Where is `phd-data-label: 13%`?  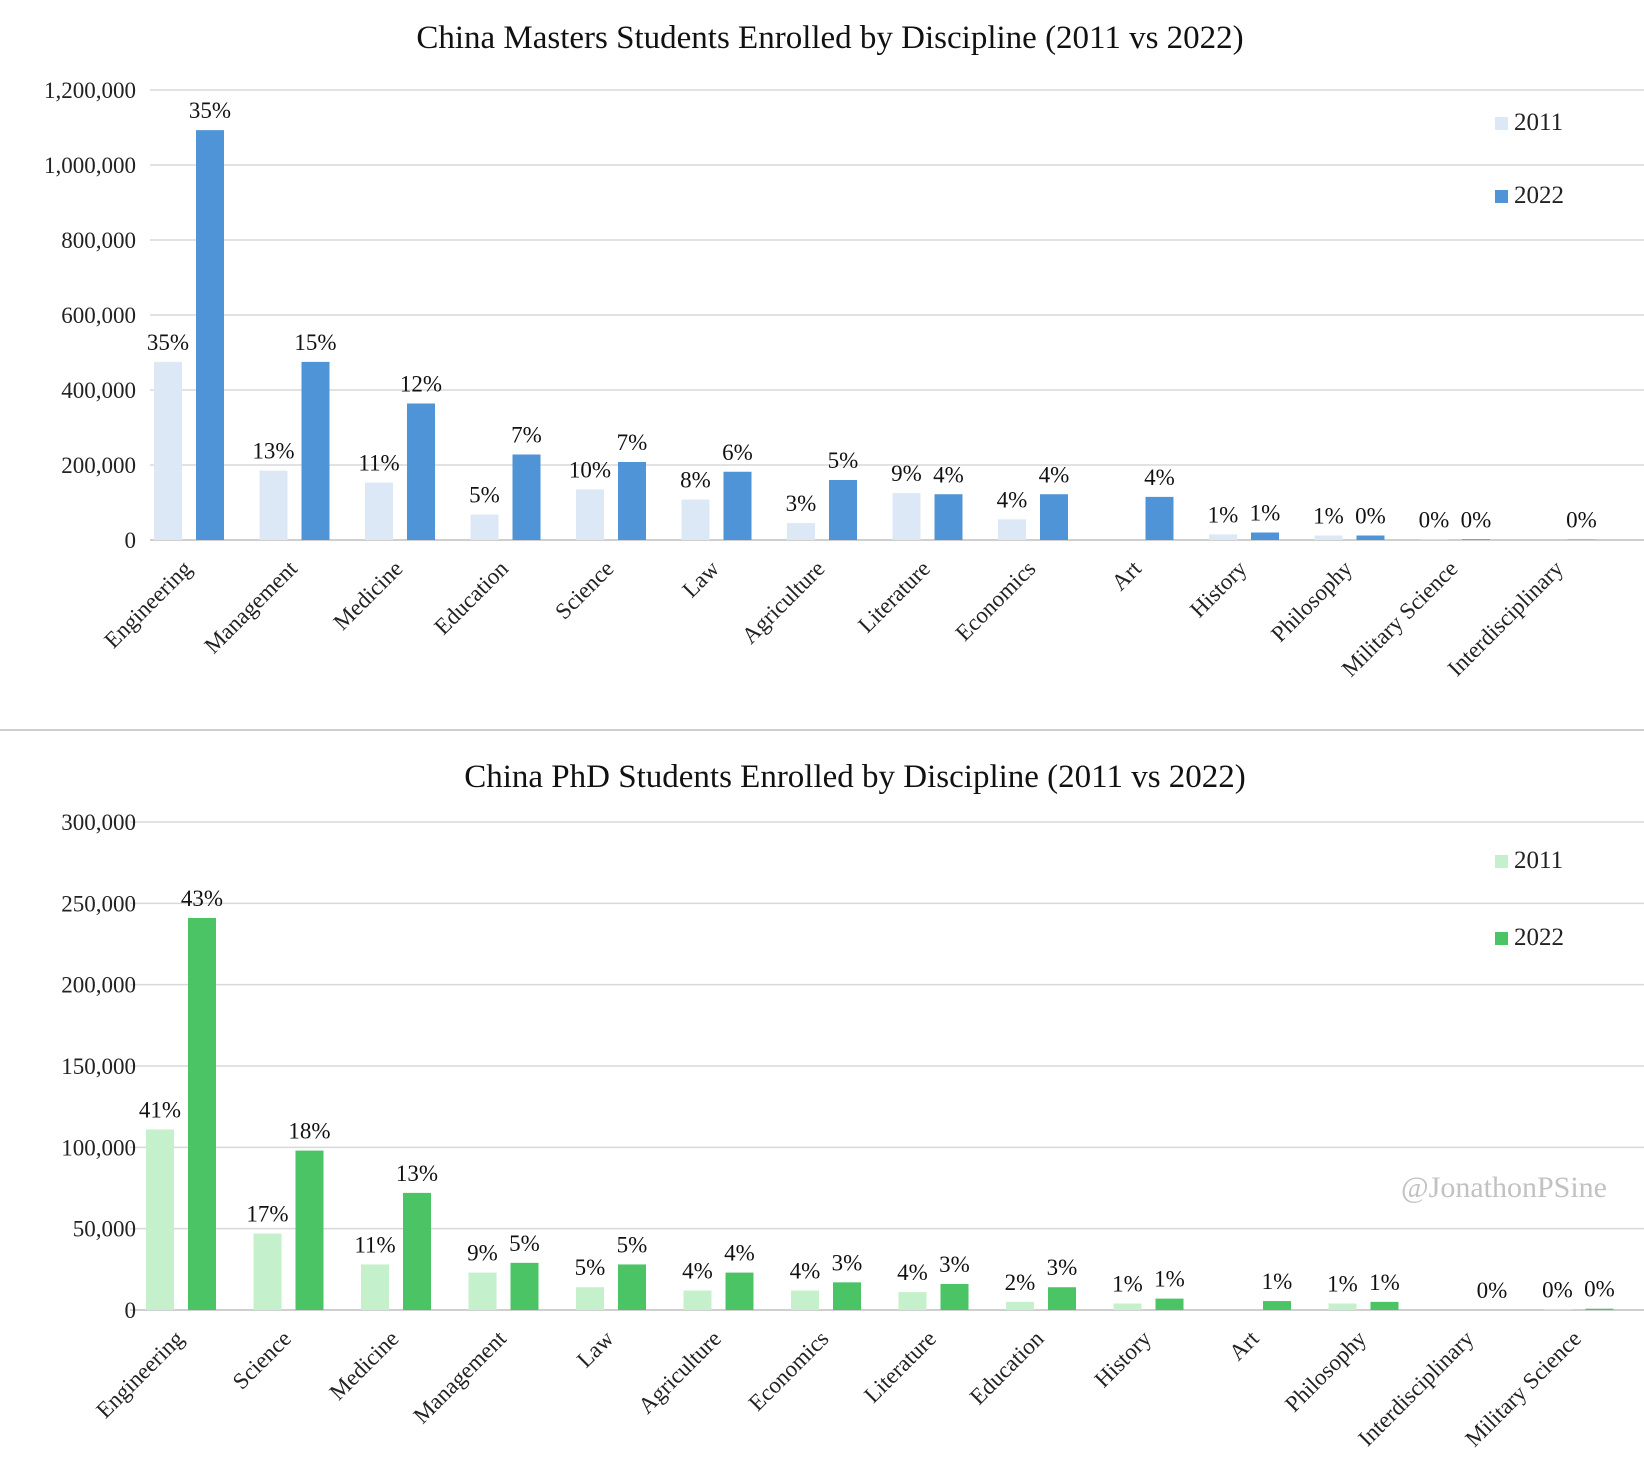 phd-data-label: 13% is located at coordinates (417, 1173).